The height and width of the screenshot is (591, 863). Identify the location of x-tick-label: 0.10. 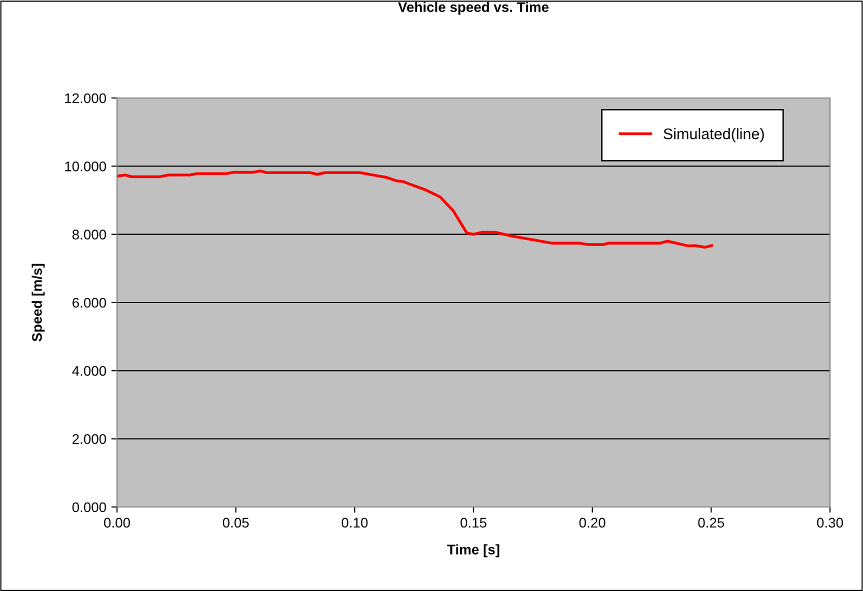
(355, 523).